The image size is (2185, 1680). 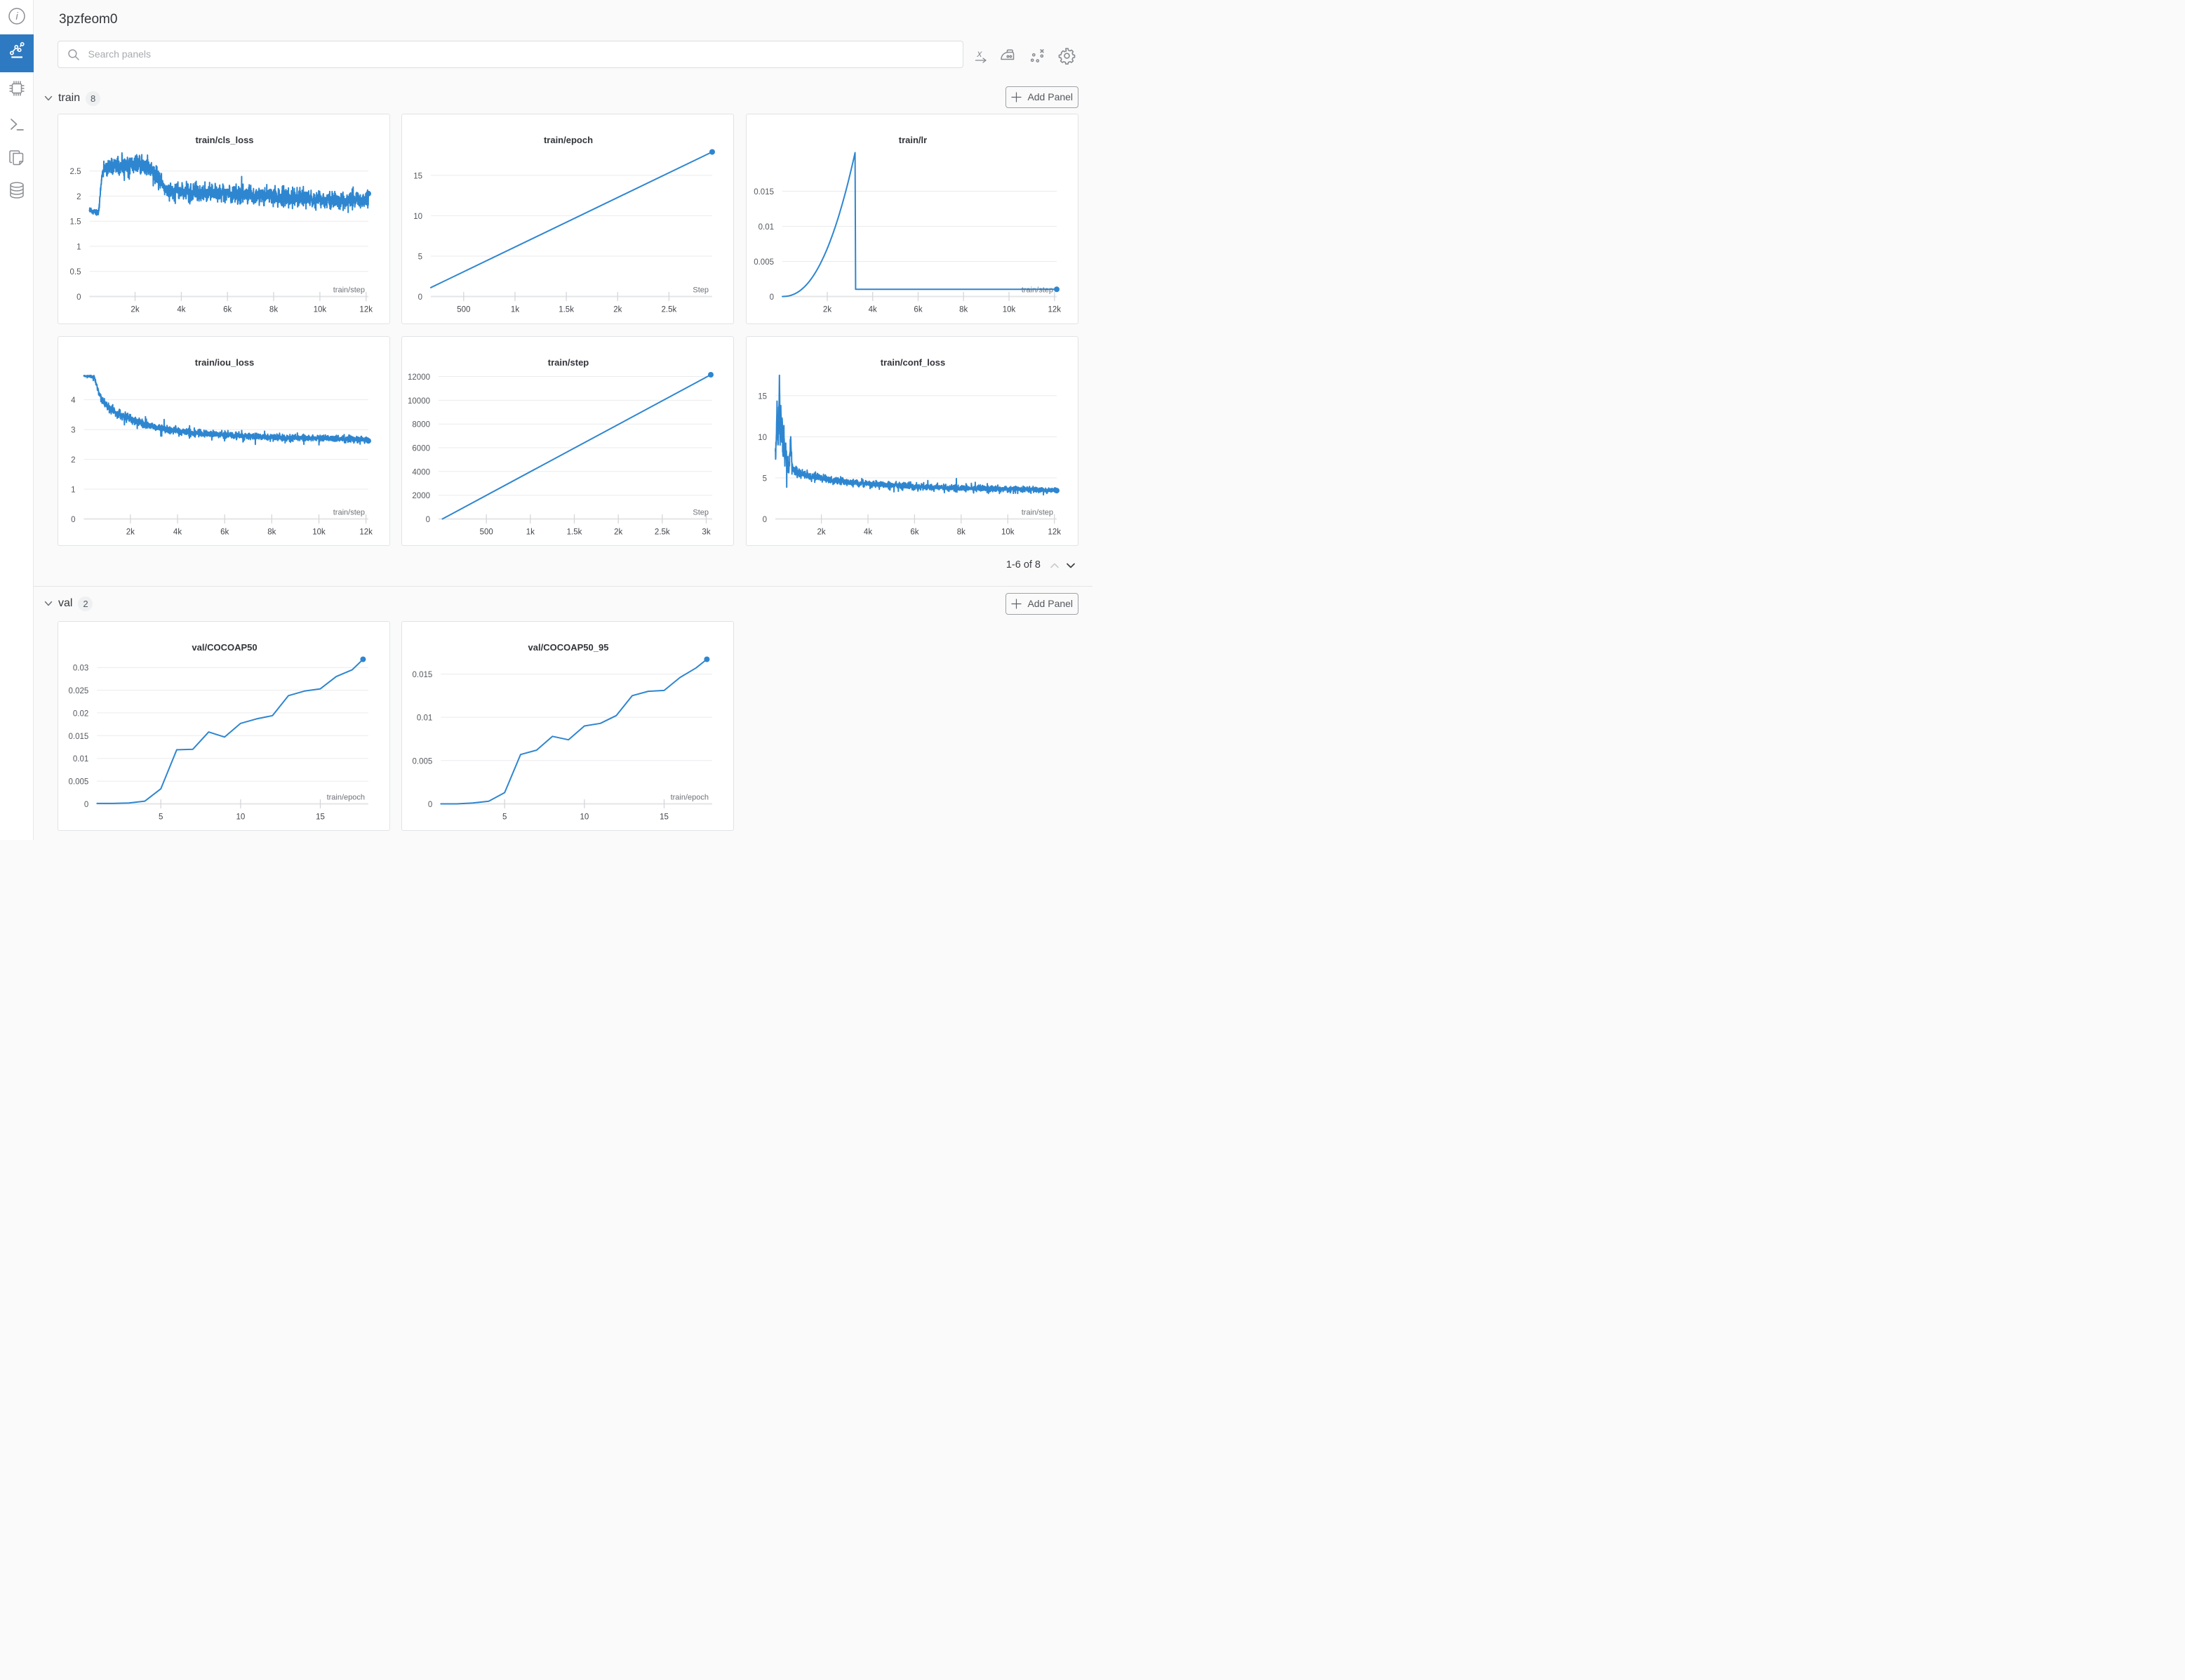 I want to click on svg-text: 8000, so click(x=421, y=424).